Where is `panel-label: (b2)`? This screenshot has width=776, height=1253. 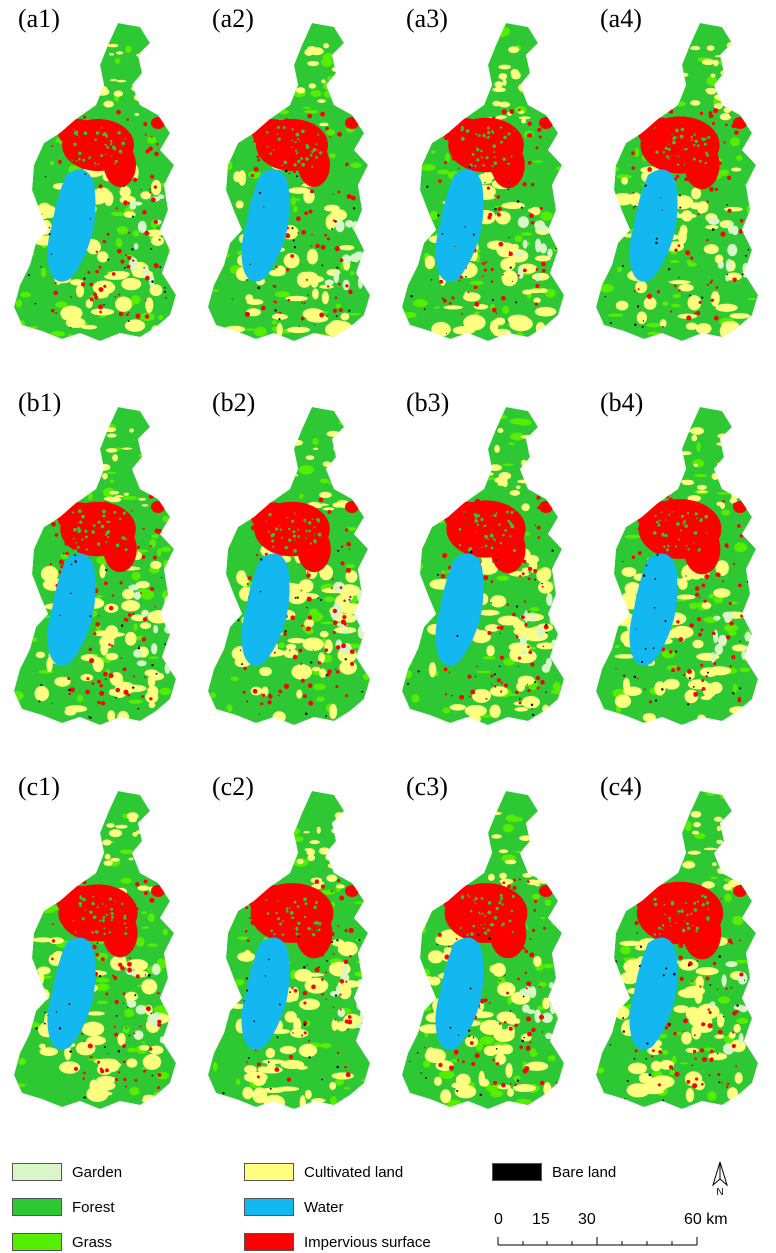 panel-label: (b2) is located at coordinates (234, 402).